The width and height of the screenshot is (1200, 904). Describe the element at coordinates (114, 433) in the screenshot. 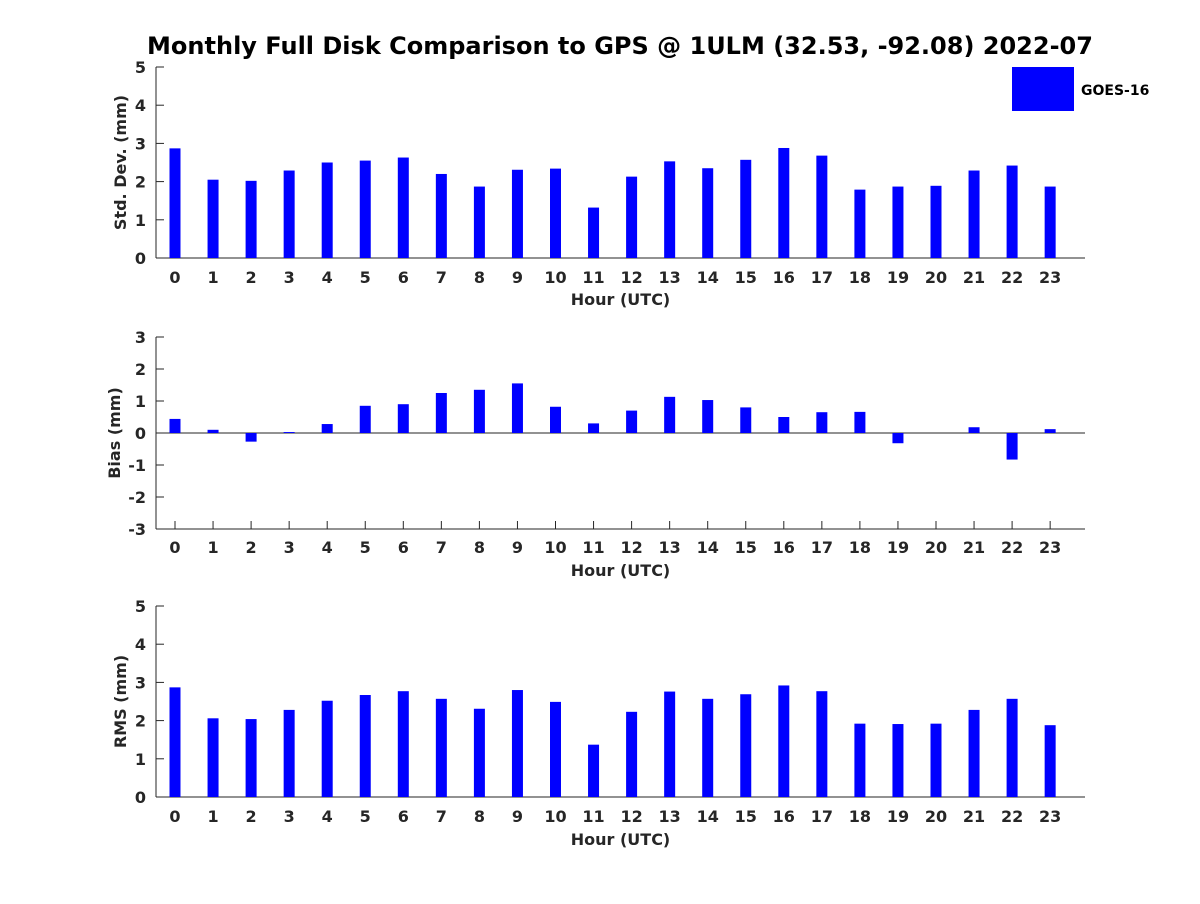

I see `y-axis-label: Bias (mm)` at that location.